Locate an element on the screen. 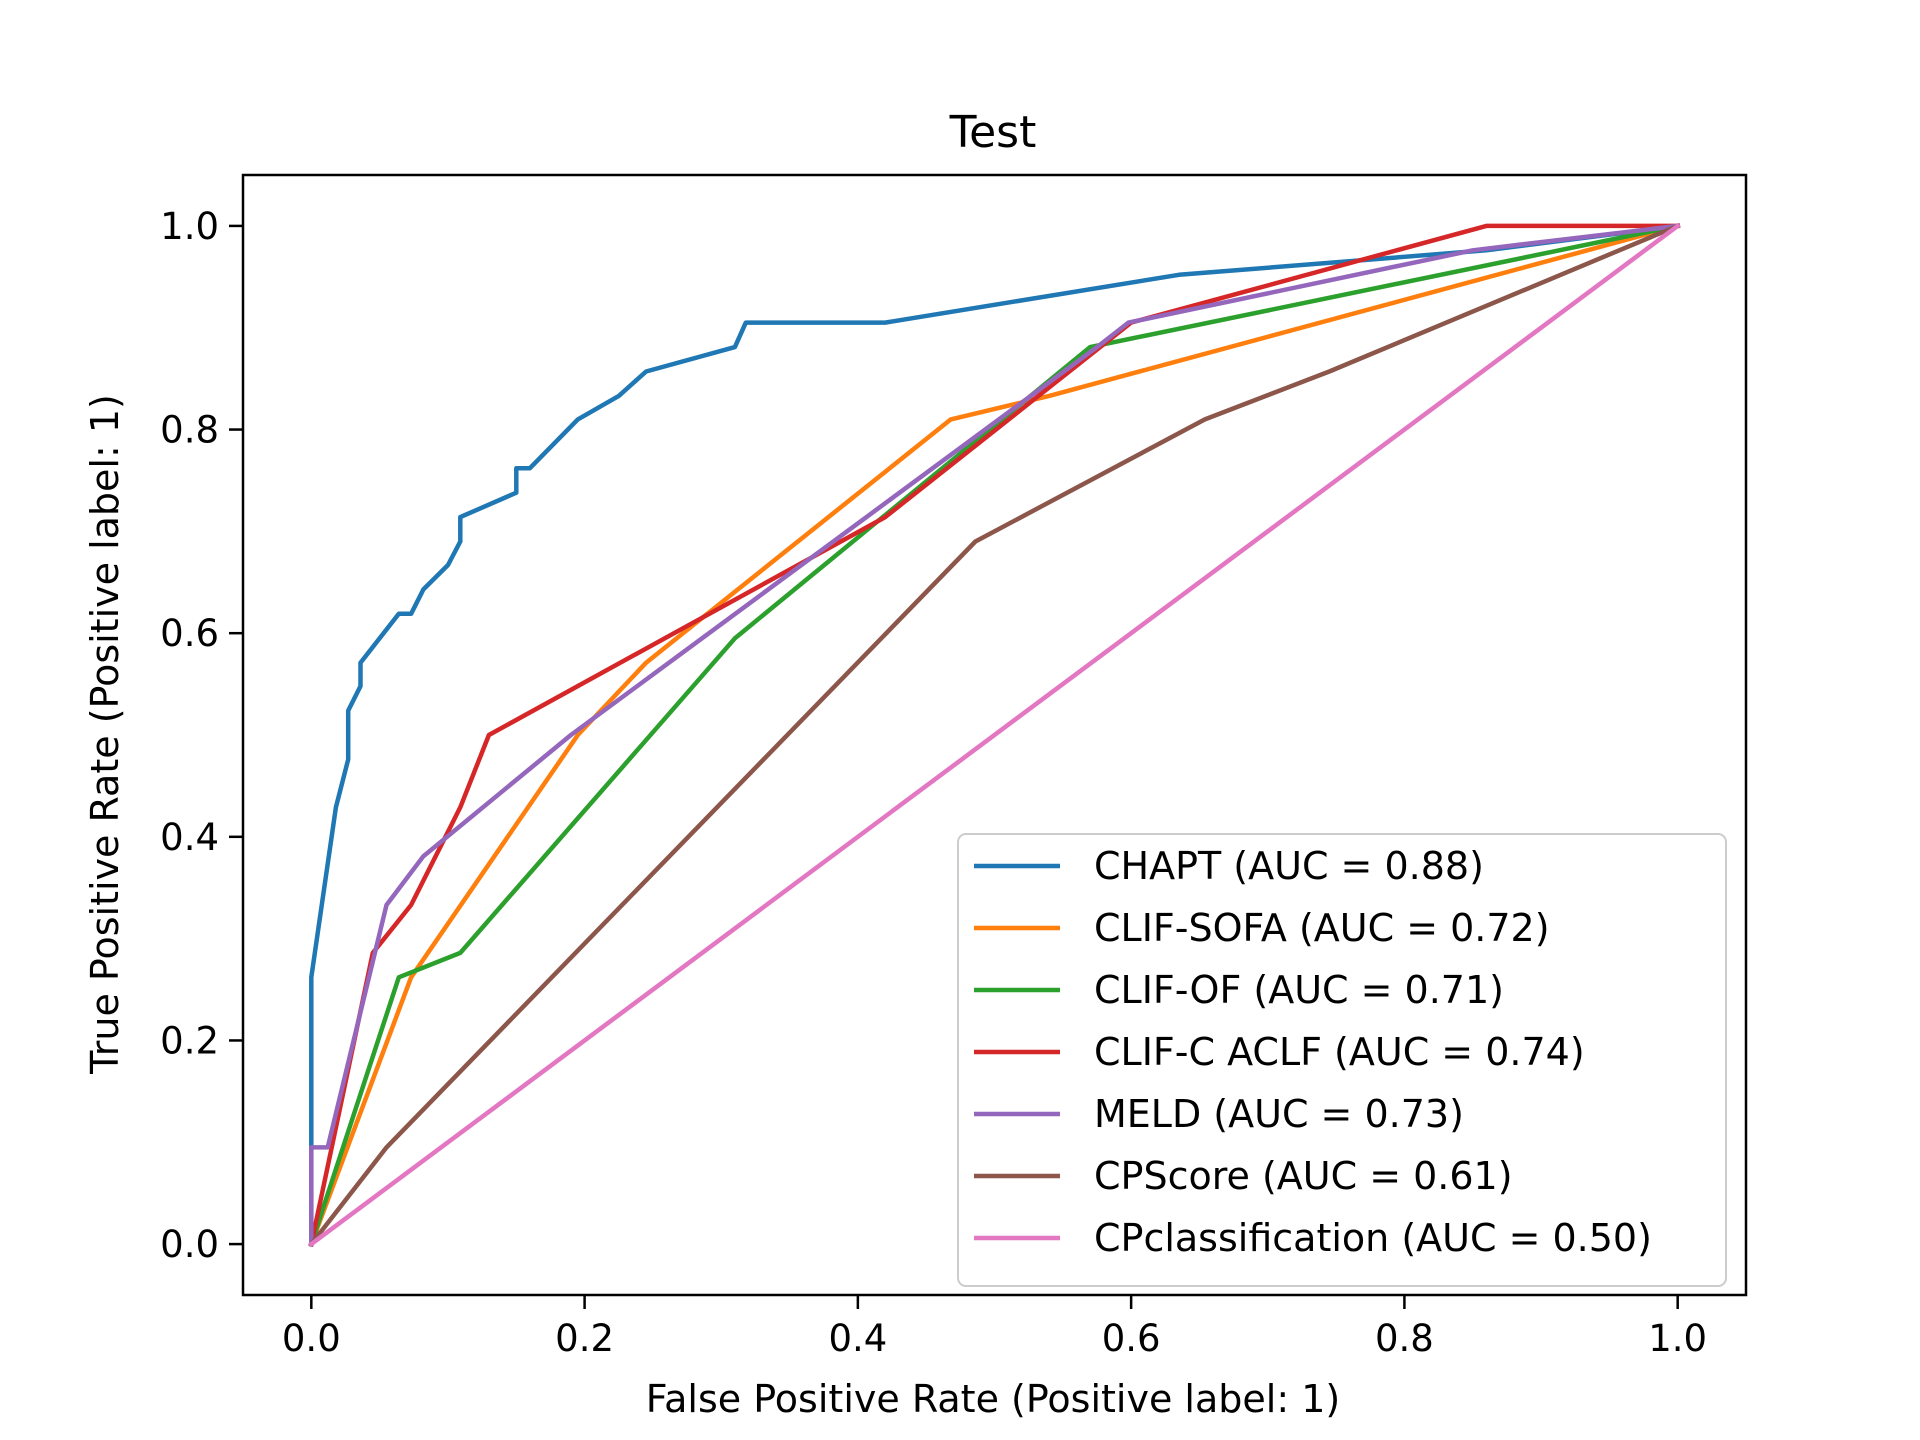 The width and height of the screenshot is (1920, 1440). legend-box is located at coordinates (1342, 1060).